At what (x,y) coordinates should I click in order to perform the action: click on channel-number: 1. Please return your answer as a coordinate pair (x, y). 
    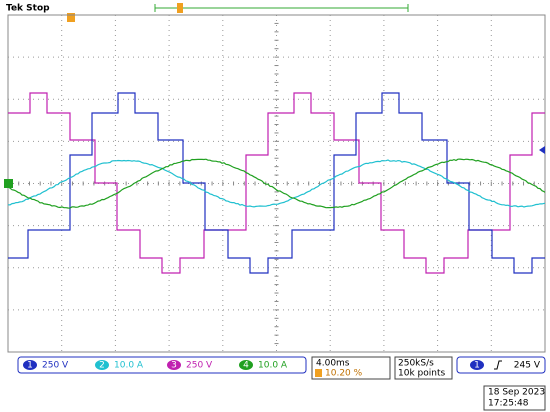
    Looking at the image, I should click on (30, 366).